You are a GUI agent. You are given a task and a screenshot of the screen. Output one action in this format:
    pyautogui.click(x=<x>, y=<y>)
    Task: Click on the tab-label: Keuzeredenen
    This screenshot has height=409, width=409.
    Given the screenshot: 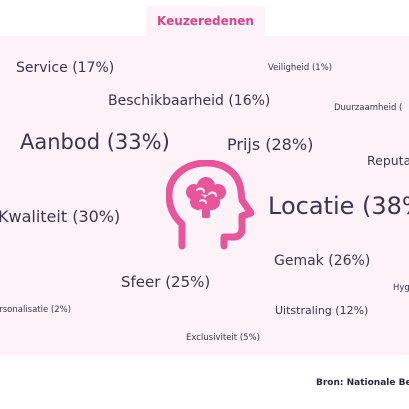 What is the action you would take?
    pyautogui.click(x=205, y=21)
    